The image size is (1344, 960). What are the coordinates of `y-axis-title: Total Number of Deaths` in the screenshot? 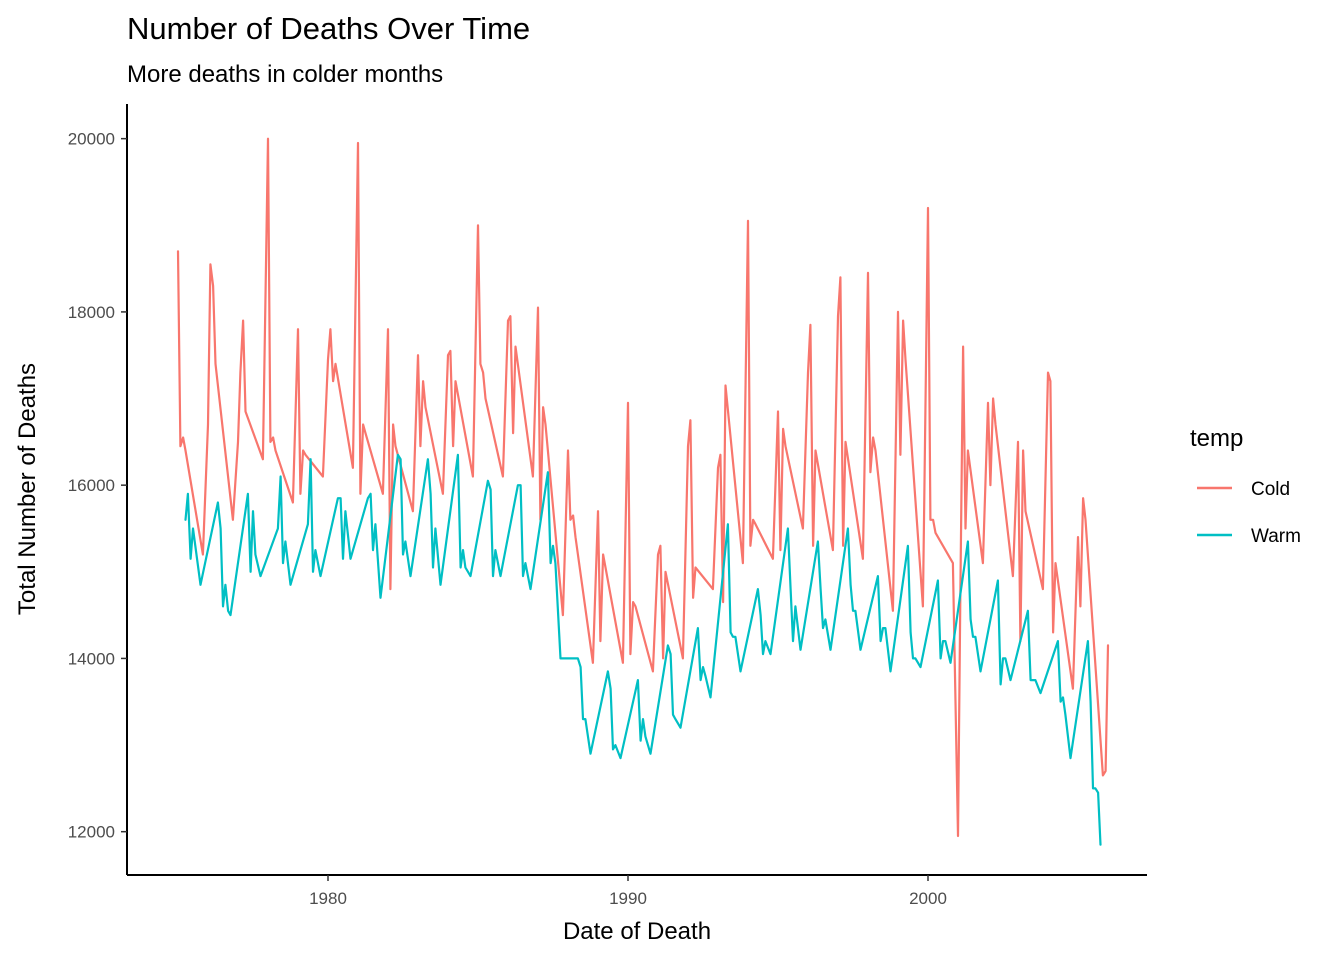 It's located at (27, 489).